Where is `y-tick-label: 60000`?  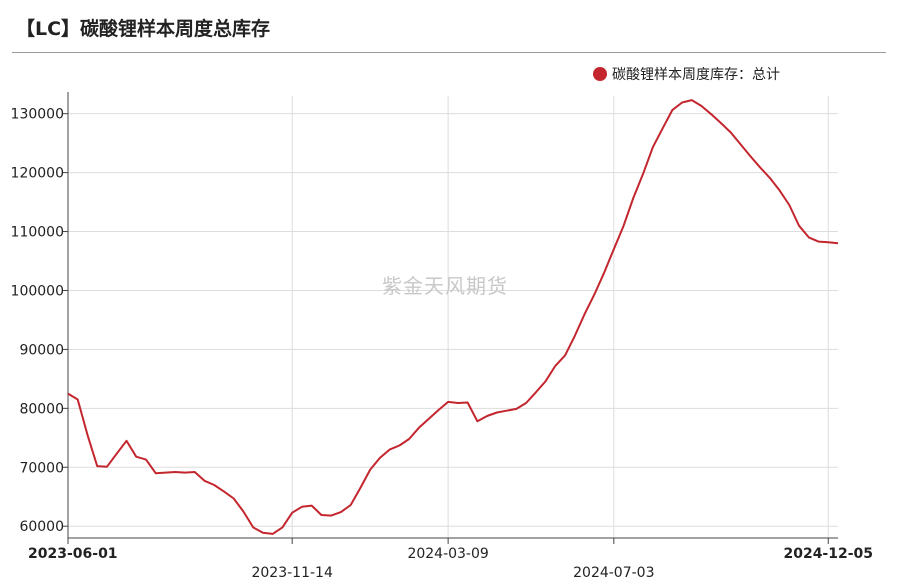
y-tick-label: 60000 is located at coordinates (41, 527).